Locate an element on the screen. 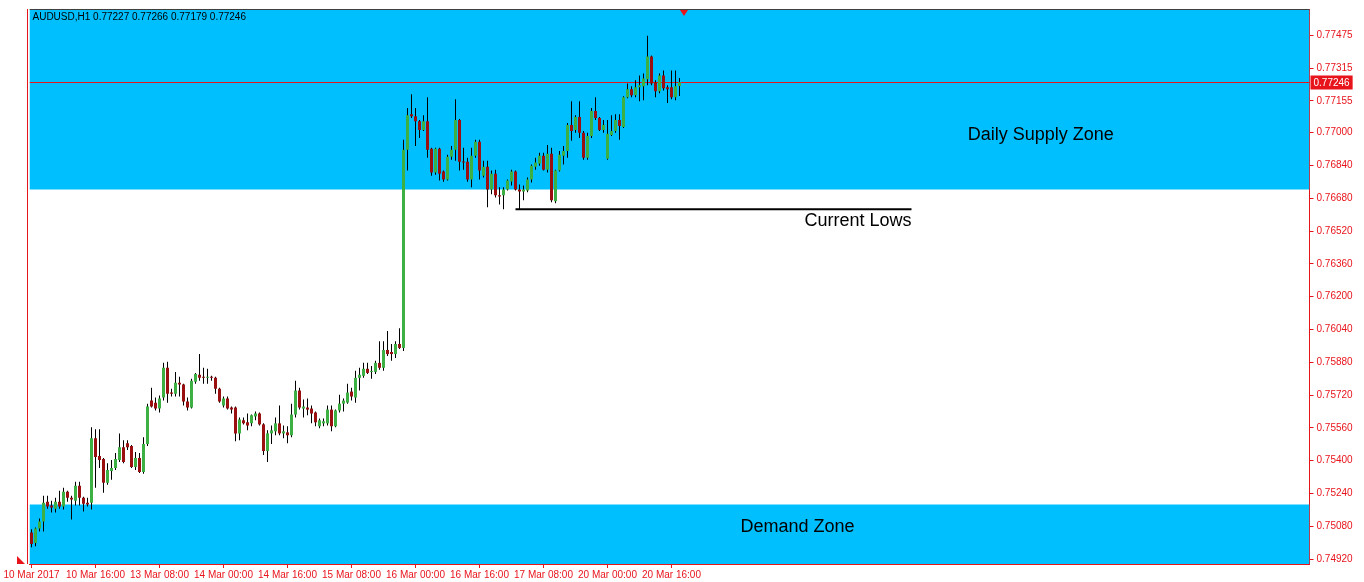  y-tick-label: 0.75560 is located at coordinates (1335, 427).